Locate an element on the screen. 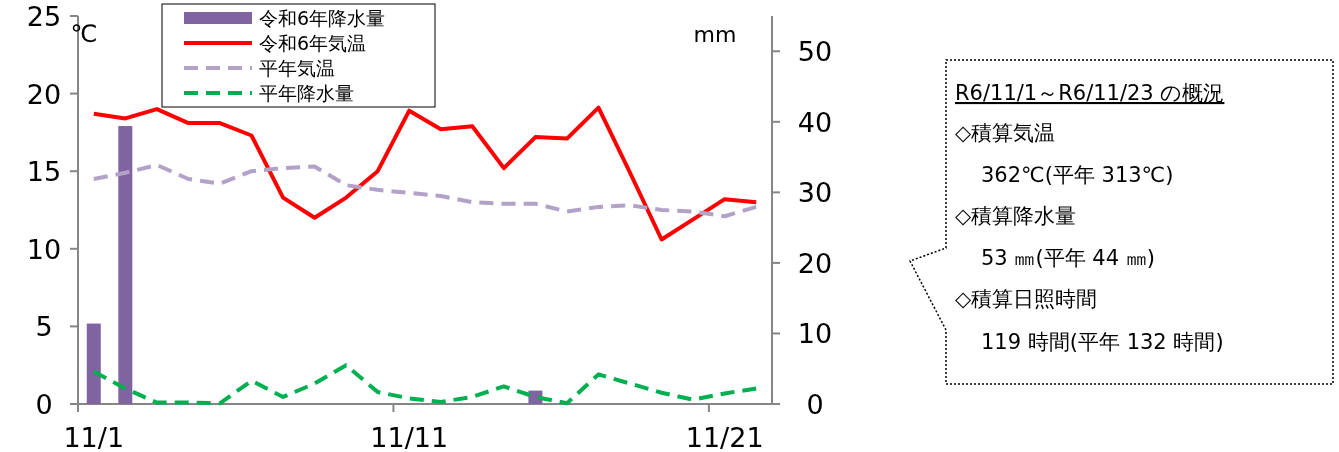  y2-tick-label: 30 is located at coordinates (815, 193).